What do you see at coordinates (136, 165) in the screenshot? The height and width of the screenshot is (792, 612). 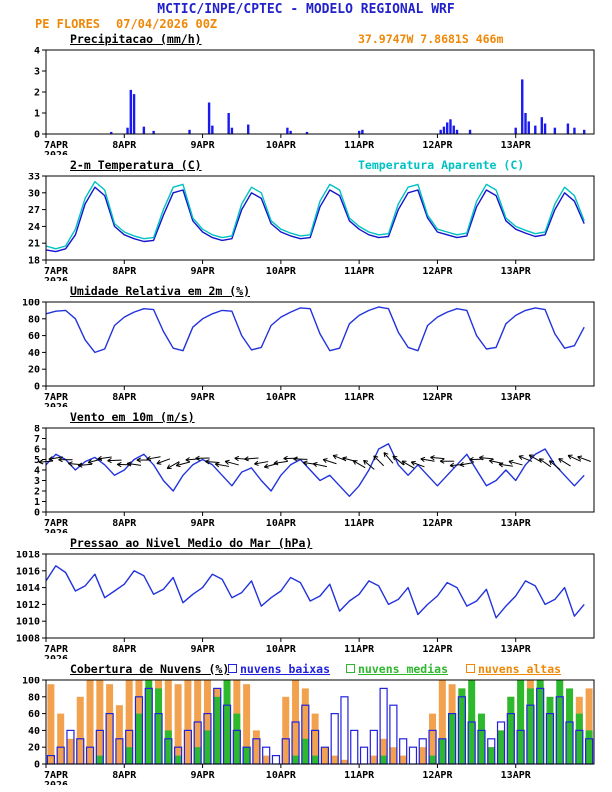 I see `panel-title: 2-m Temperatura (C)` at bounding box center [136, 165].